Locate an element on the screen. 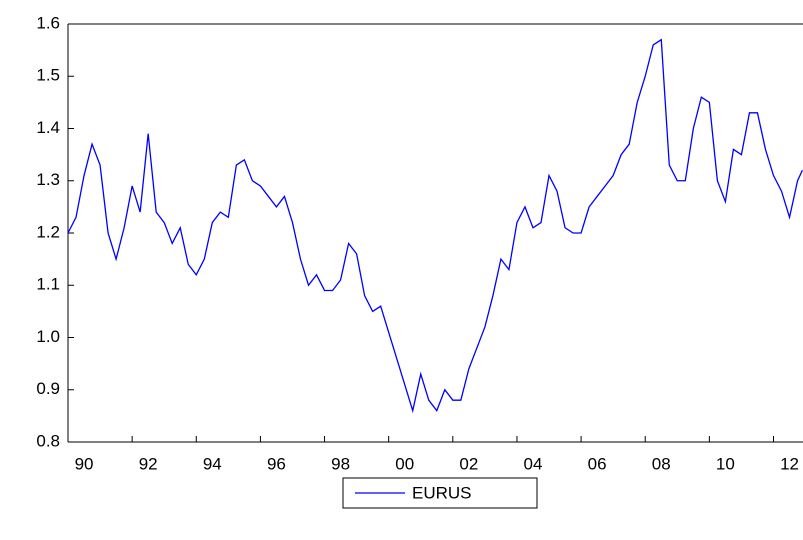 Image resolution: width=803 pixels, height=540 pixels. y-tick-label: 1.6 is located at coordinates (48, 22).